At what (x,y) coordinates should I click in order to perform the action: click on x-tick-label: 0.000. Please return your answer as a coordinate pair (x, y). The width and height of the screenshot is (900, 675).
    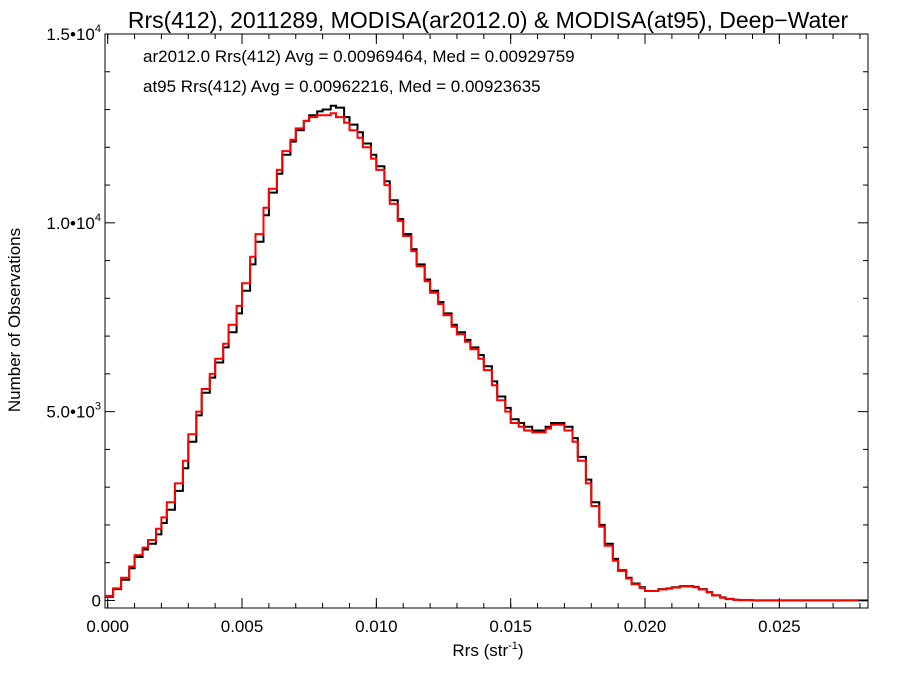
    Looking at the image, I should click on (107, 626).